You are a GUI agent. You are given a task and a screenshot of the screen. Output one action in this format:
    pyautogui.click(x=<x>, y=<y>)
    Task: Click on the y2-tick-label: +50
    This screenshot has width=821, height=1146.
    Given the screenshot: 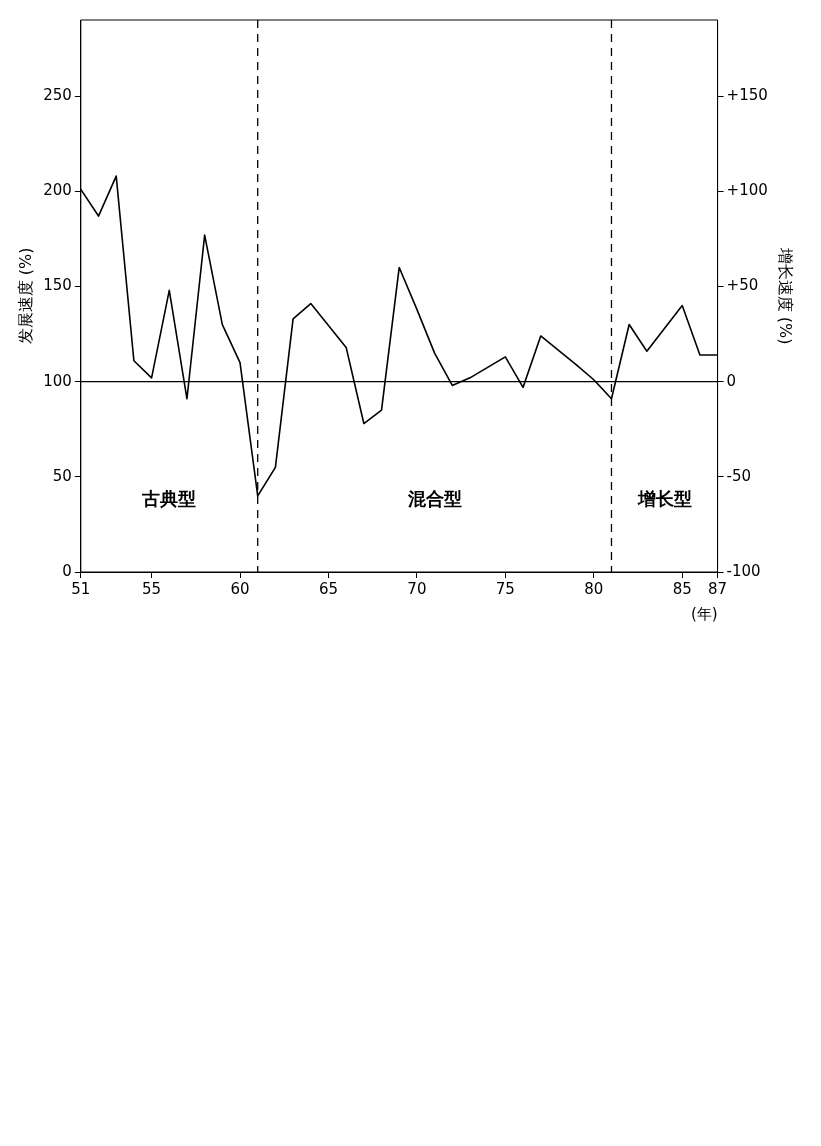 What is the action you would take?
    pyautogui.click(x=742, y=285)
    